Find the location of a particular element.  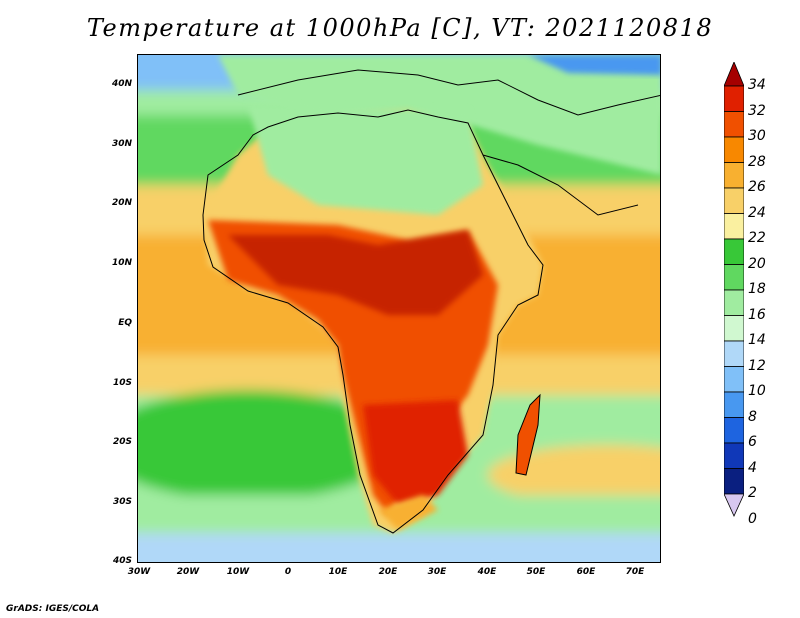

lon-label: 30E is located at coordinates (437, 572).